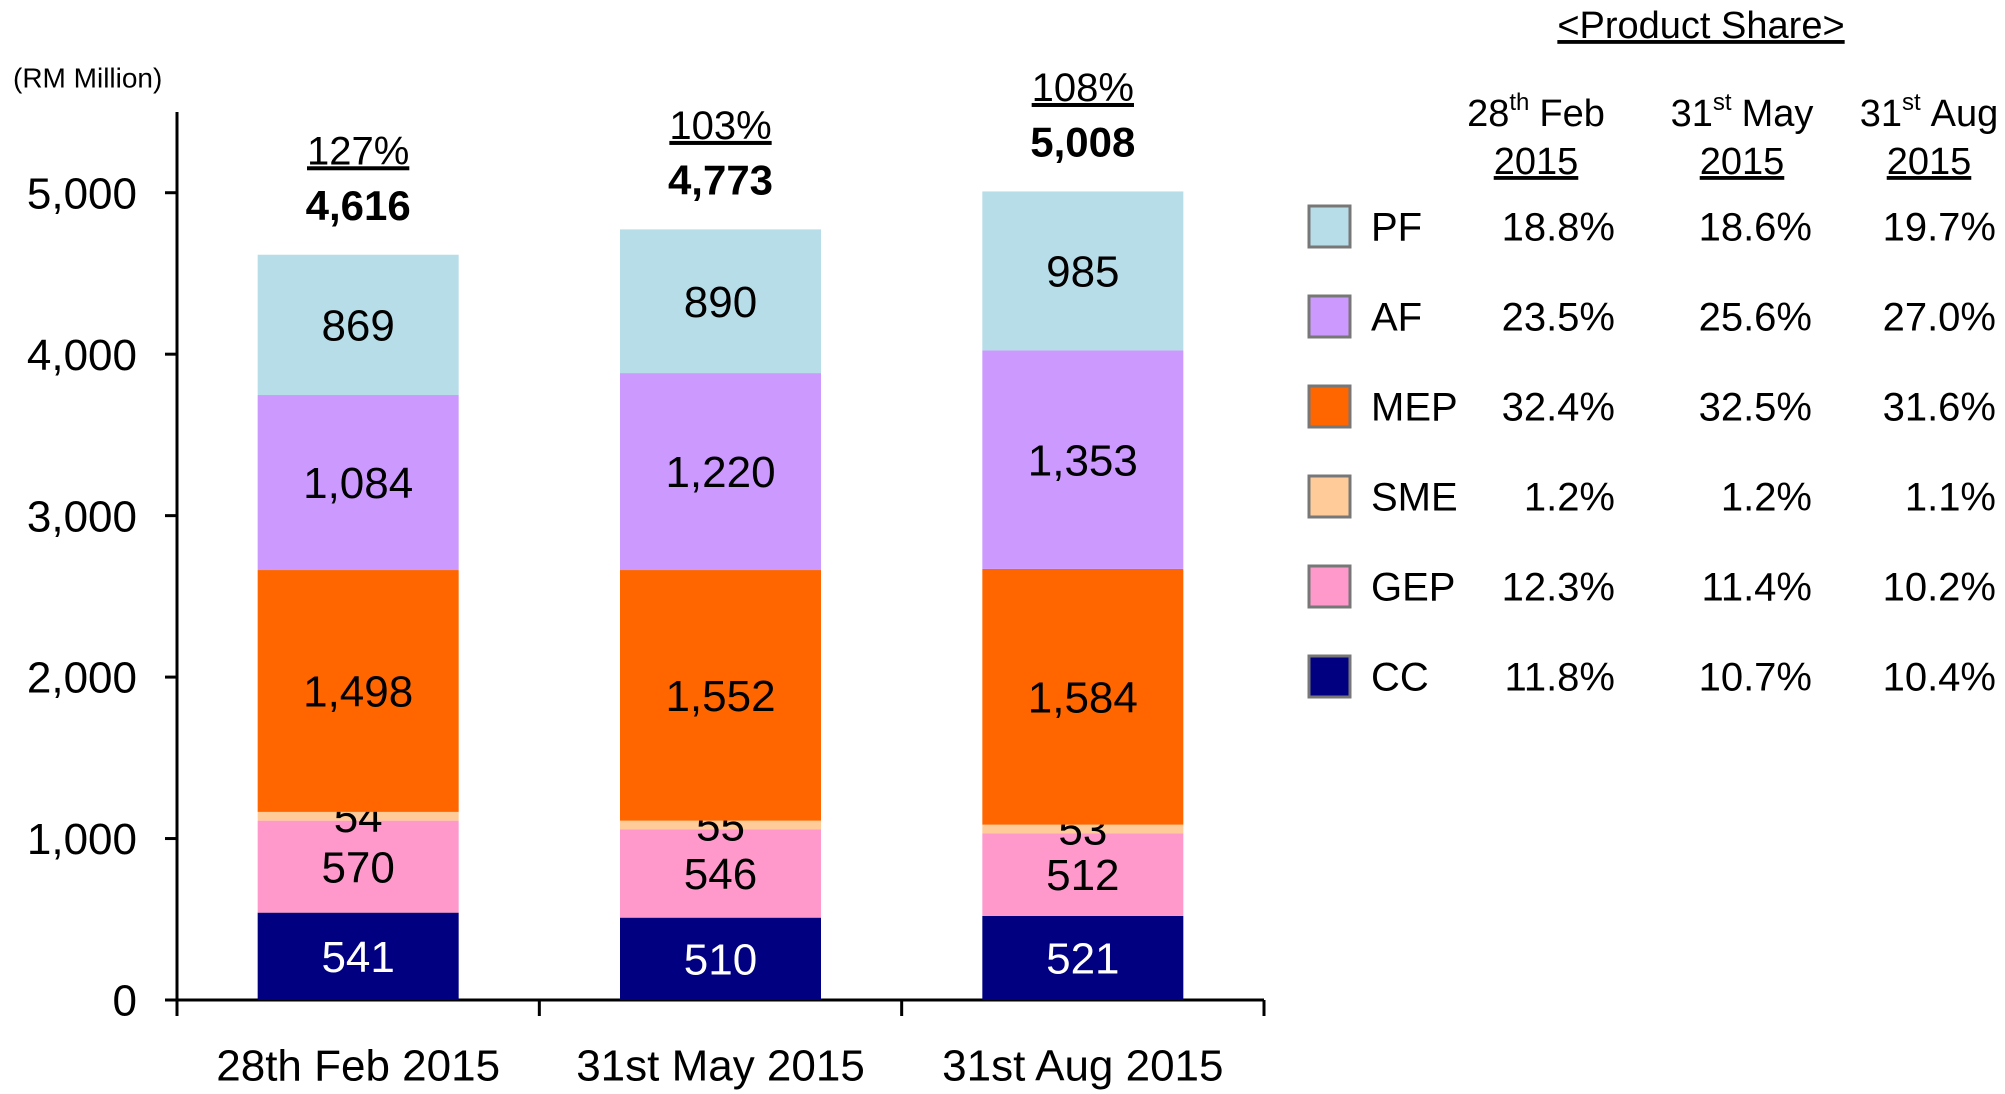 This screenshot has height=1094, width=2005. What do you see at coordinates (1414, 408) in the screenshot?
I see `legend-label: MEP` at bounding box center [1414, 408].